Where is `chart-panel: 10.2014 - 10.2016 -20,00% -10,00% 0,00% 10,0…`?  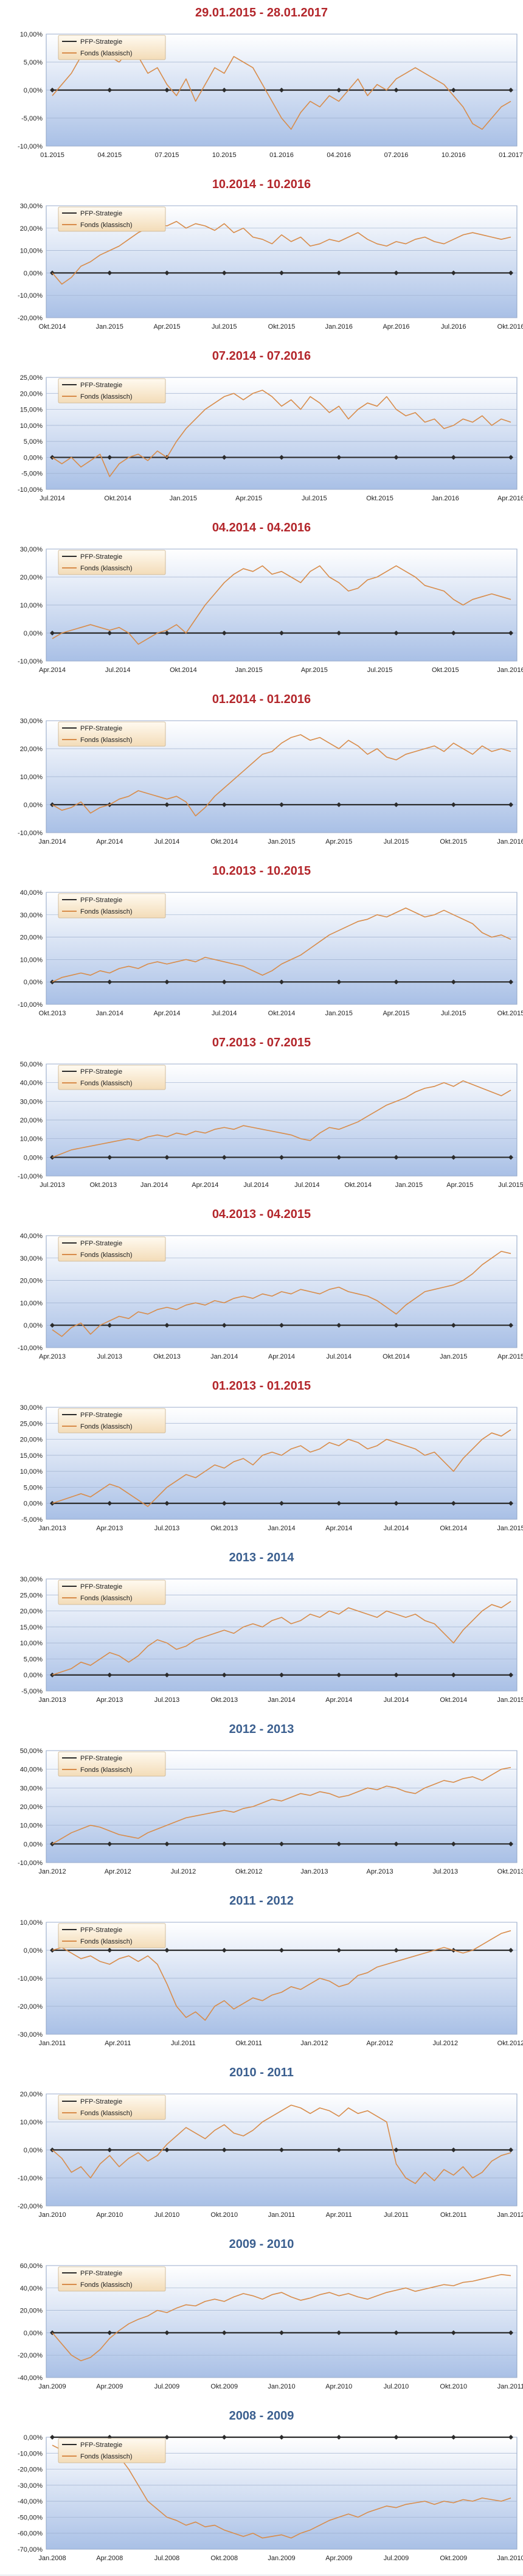
chart-panel: 10.2014 - 10.2016 -20,00% -10,00% 0,00% 10,0… is located at coordinates (261, 258).